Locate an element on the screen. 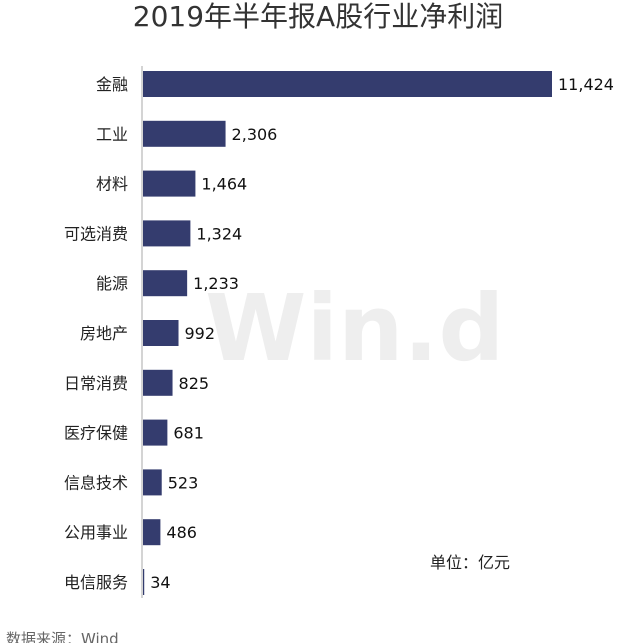 This screenshot has width=640, height=643. category-label: 房地产 is located at coordinates (104, 333).